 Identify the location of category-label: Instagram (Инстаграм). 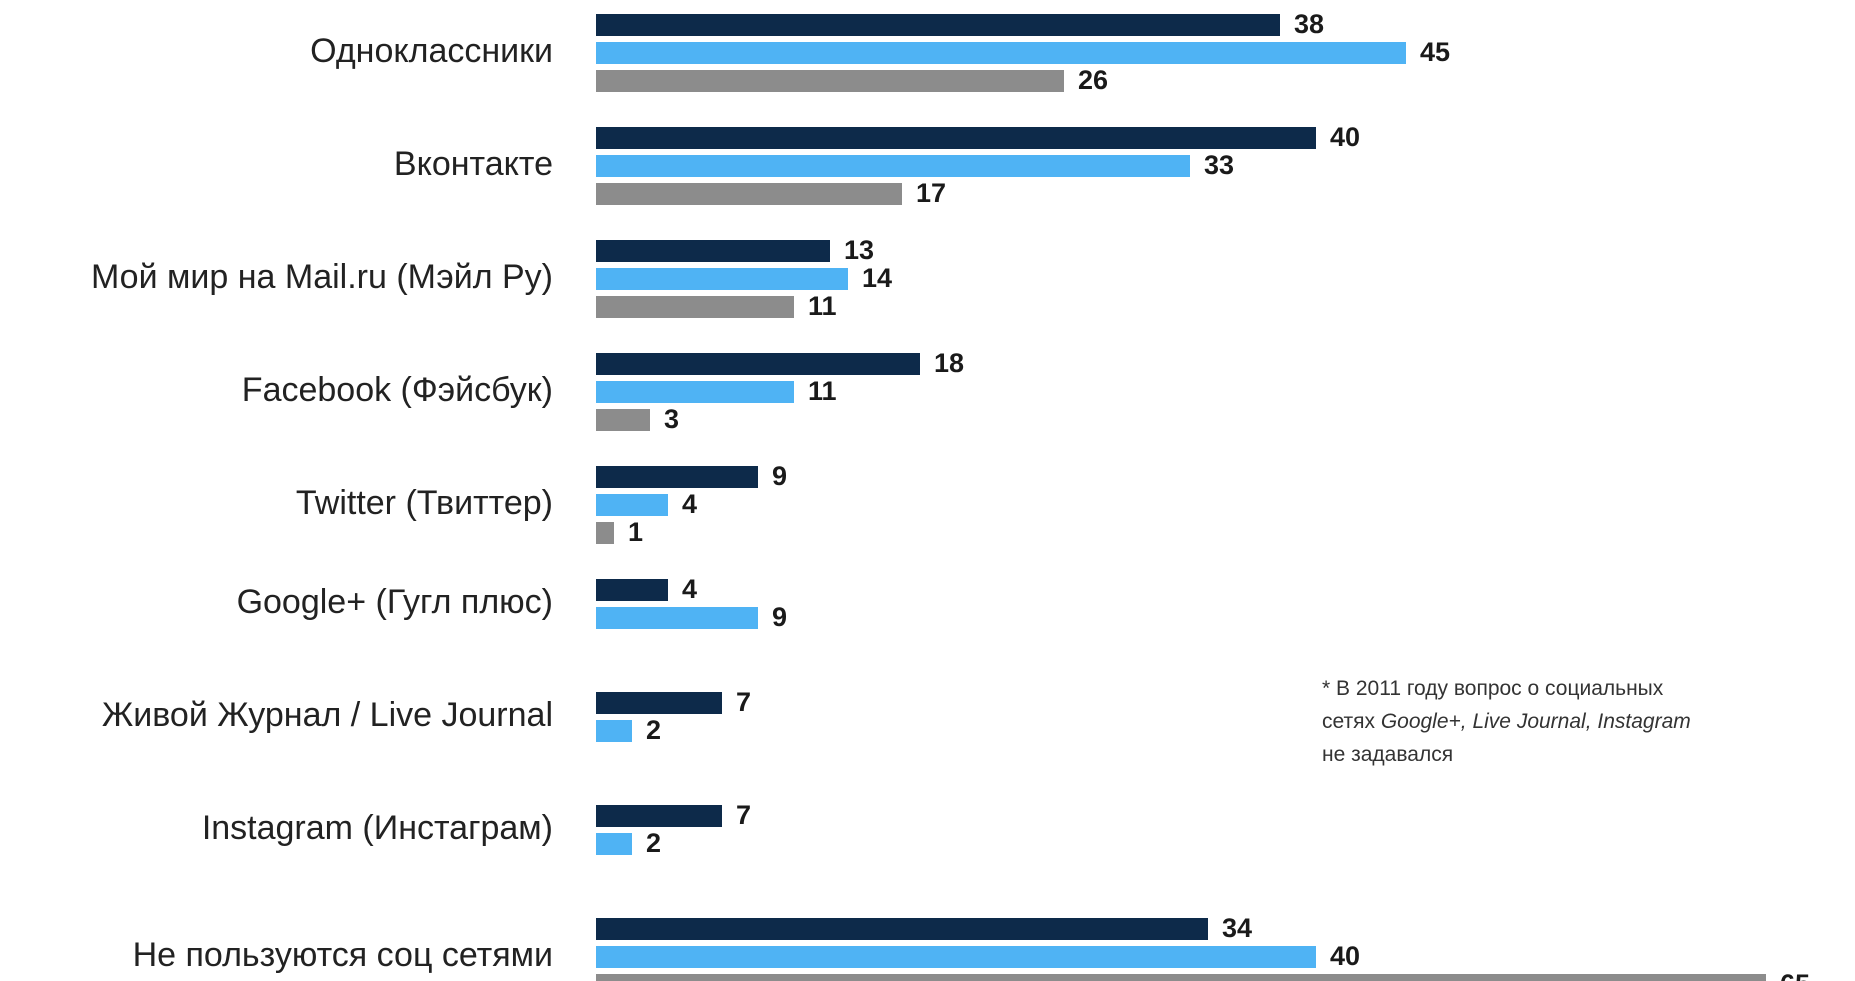
(377, 828).